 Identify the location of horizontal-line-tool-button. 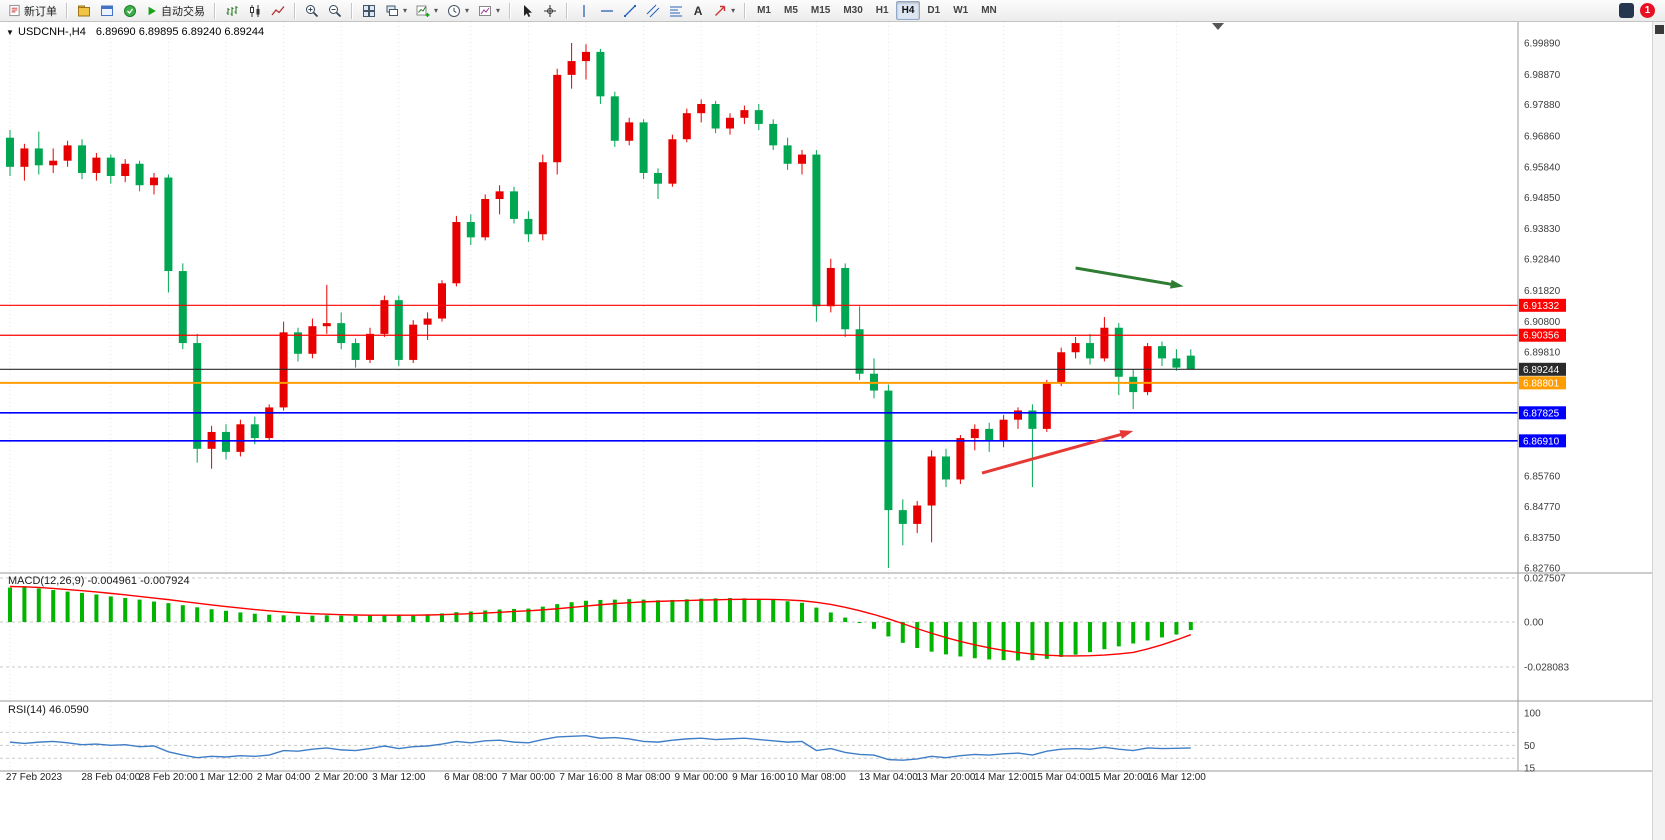
(607, 11).